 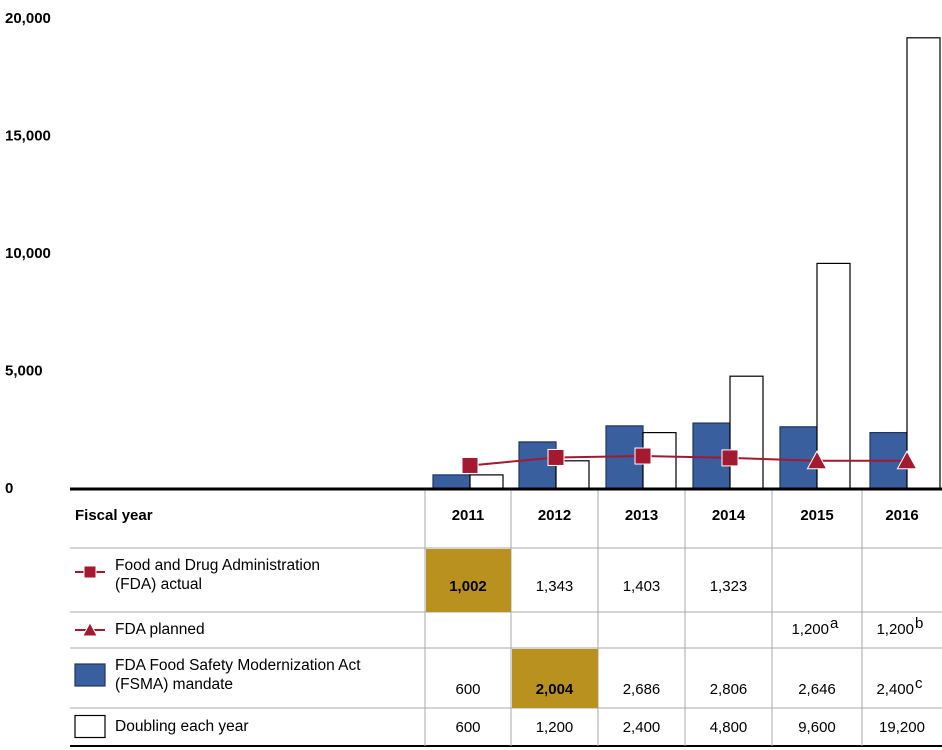 I want to click on x-tick-label: 2013, so click(x=641, y=515).